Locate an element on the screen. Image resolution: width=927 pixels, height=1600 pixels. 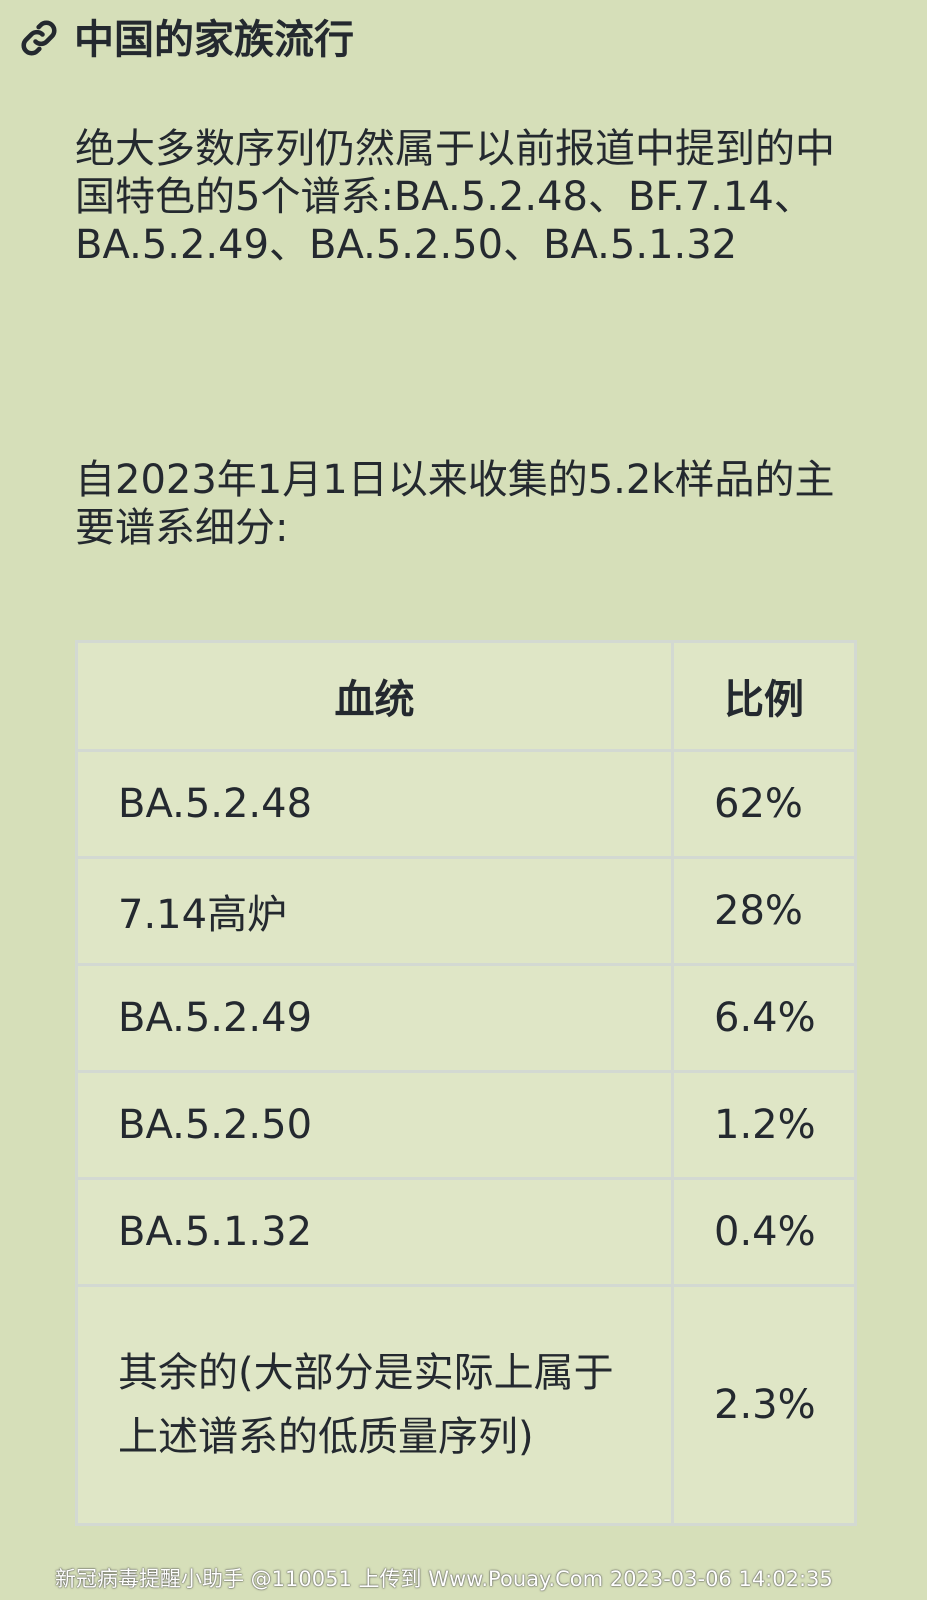
proportion-cell: 28% is located at coordinates (764, 911).